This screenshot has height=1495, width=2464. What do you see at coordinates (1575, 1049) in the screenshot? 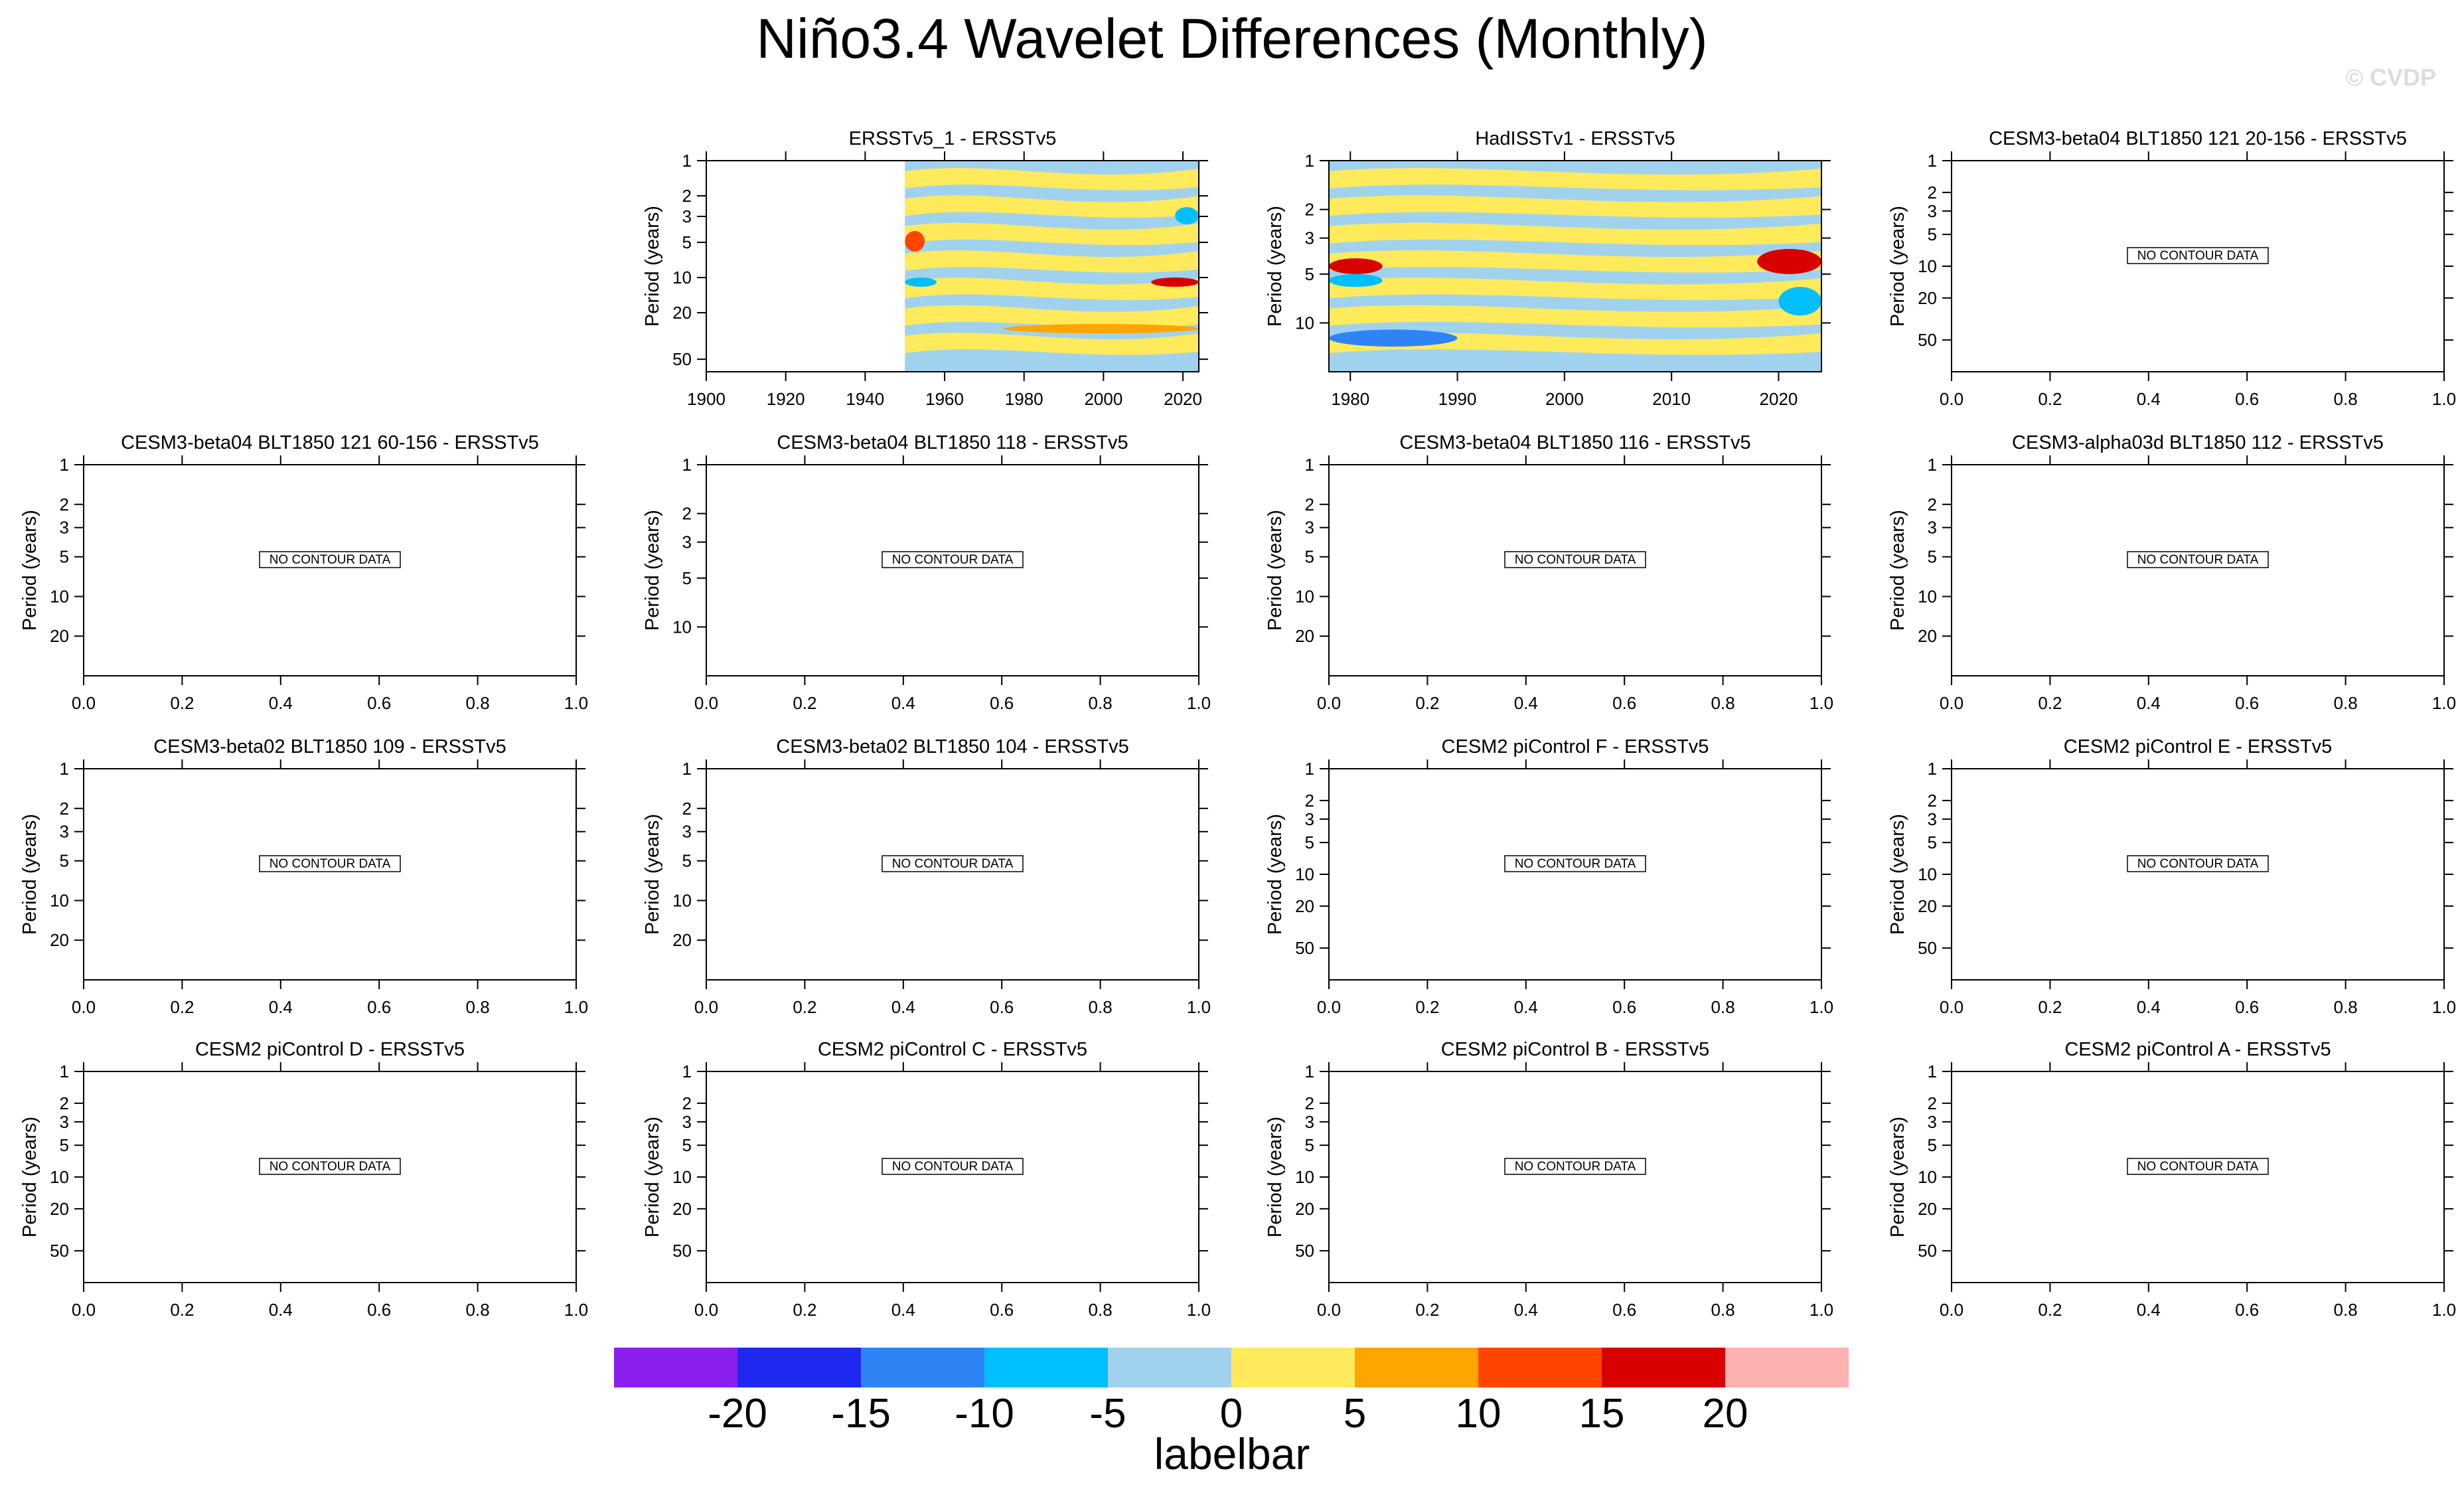
I see `panel-title: CESM2 piControl B - ERSSTv5` at bounding box center [1575, 1049].